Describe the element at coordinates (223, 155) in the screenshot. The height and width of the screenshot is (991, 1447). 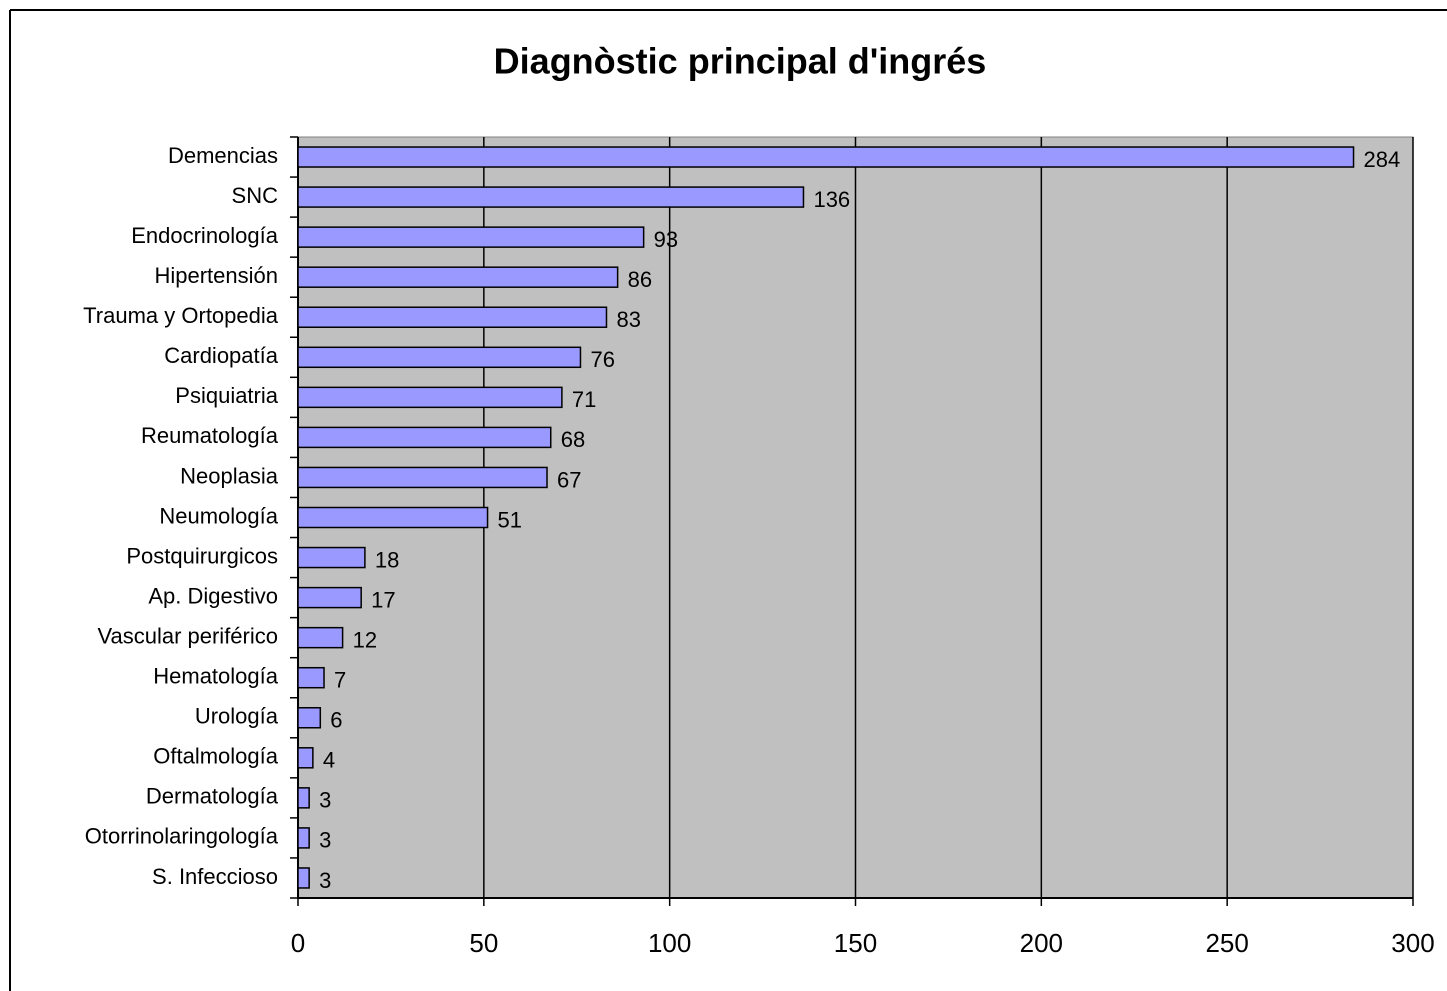
I see `y-tick-label: Demencias` at that location.